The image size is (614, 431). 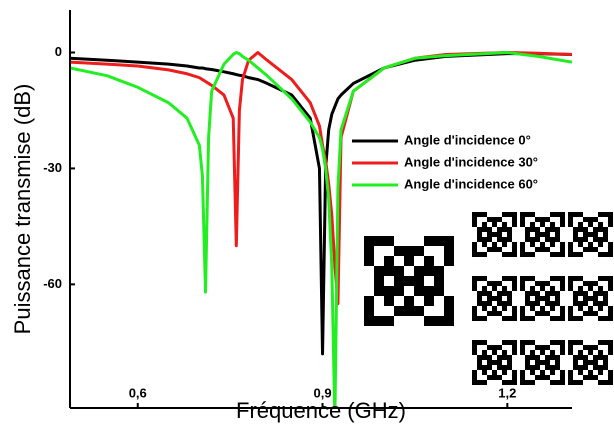 What do you see at coordinates (471, 183) in the screenshot?
I see `legend-label: Angle d'incidence 60°` at bounding box center [471, 183].